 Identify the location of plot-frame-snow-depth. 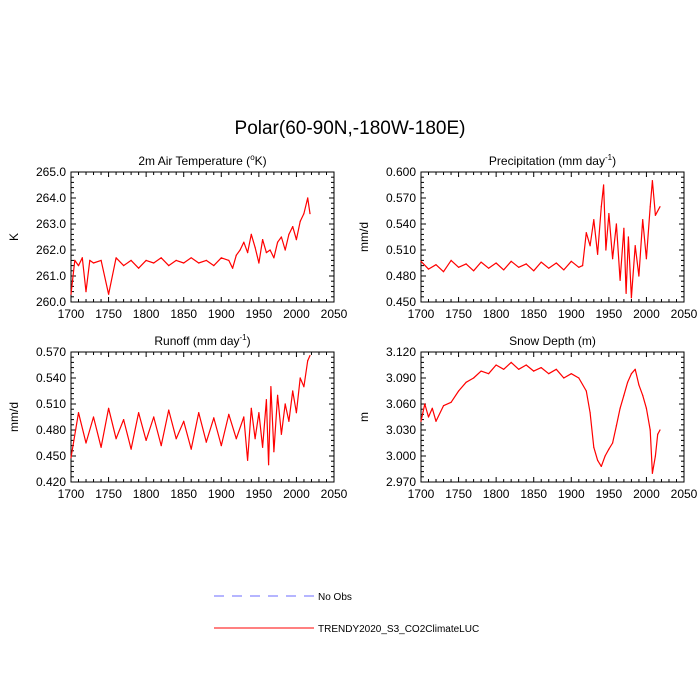
(552, 417).